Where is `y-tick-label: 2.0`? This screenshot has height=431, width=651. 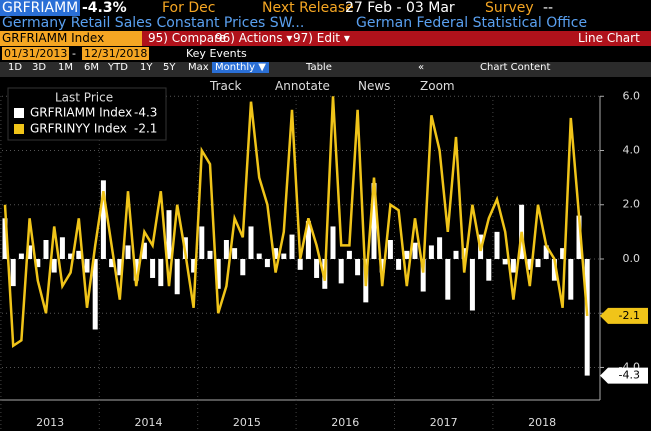
y-tick-label: 2.0 is located at coordinates (632, 204).